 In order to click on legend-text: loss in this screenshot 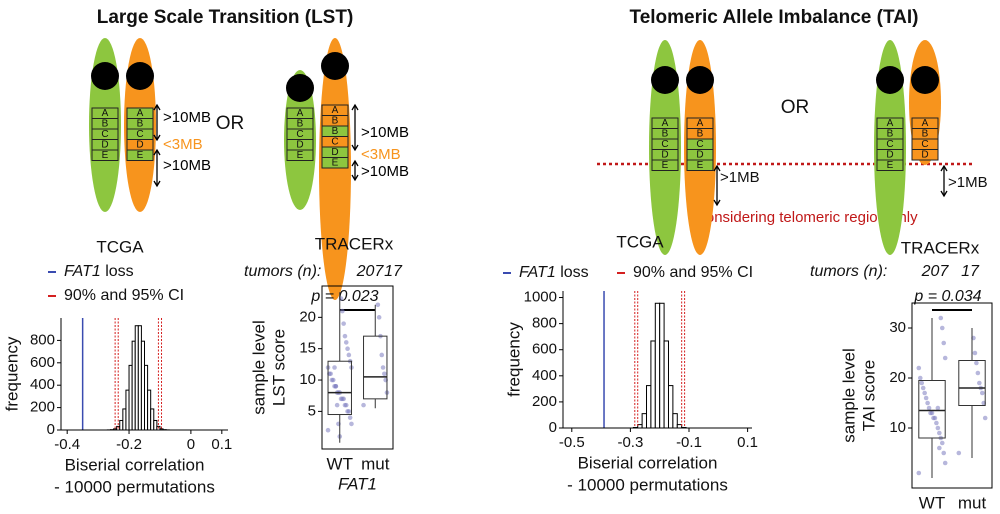, I will do `click(574, 272)`.